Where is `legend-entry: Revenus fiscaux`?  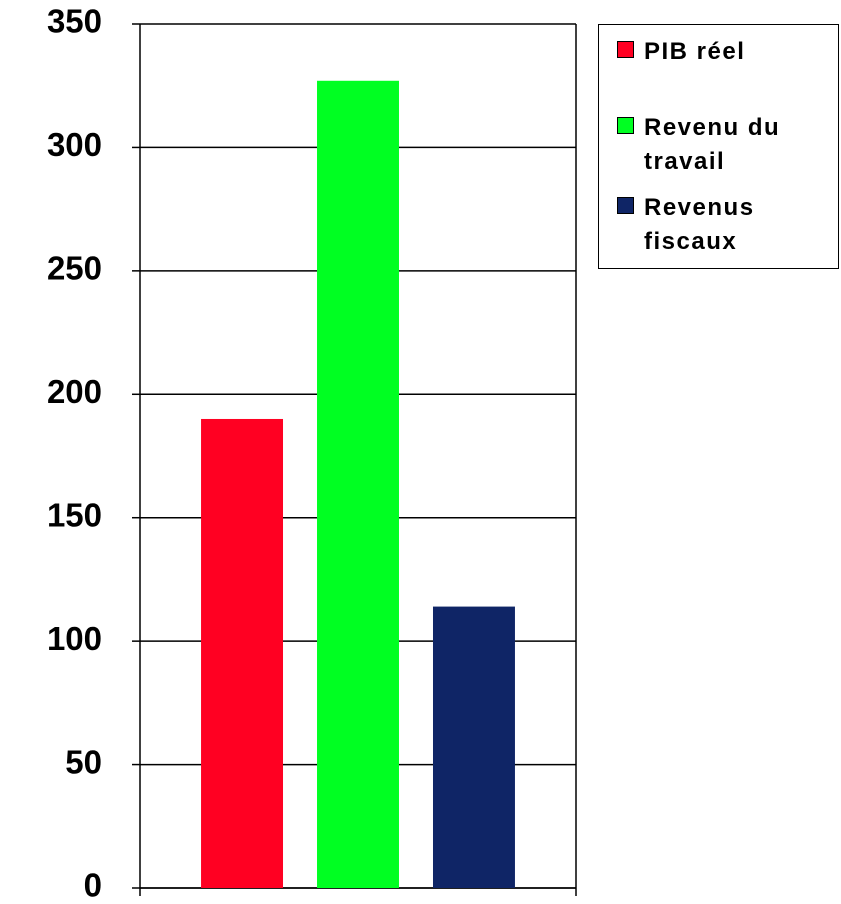
legend-entry: Revenus fiscaux is located at coordinates (728, 225).